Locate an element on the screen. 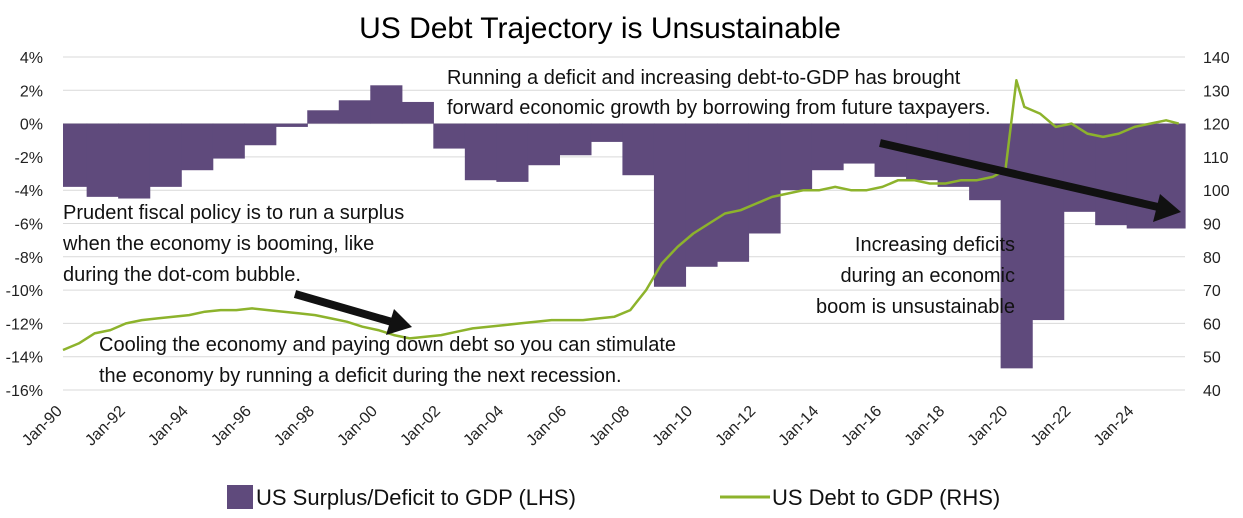 This screenshot has height=518, width=1243. y-right-tick-label: 50 is located at coordinates (1212, 358).